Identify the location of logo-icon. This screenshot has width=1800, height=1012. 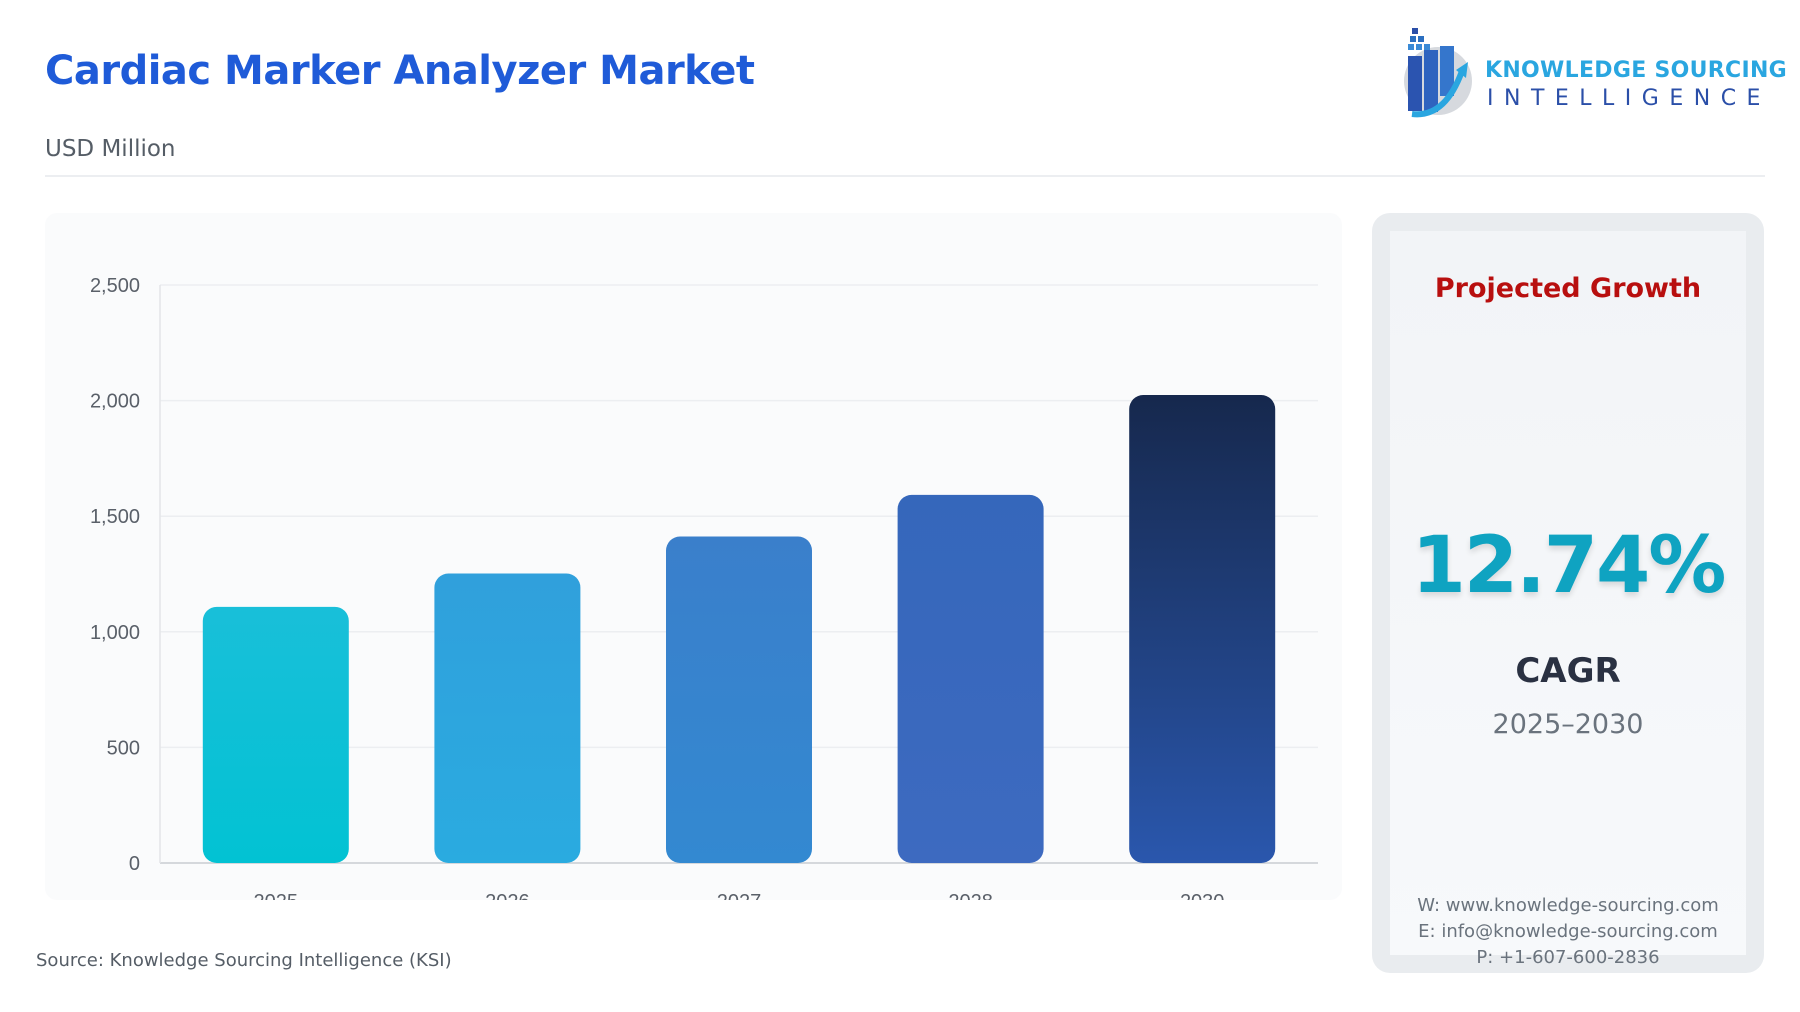
(1438, 73).